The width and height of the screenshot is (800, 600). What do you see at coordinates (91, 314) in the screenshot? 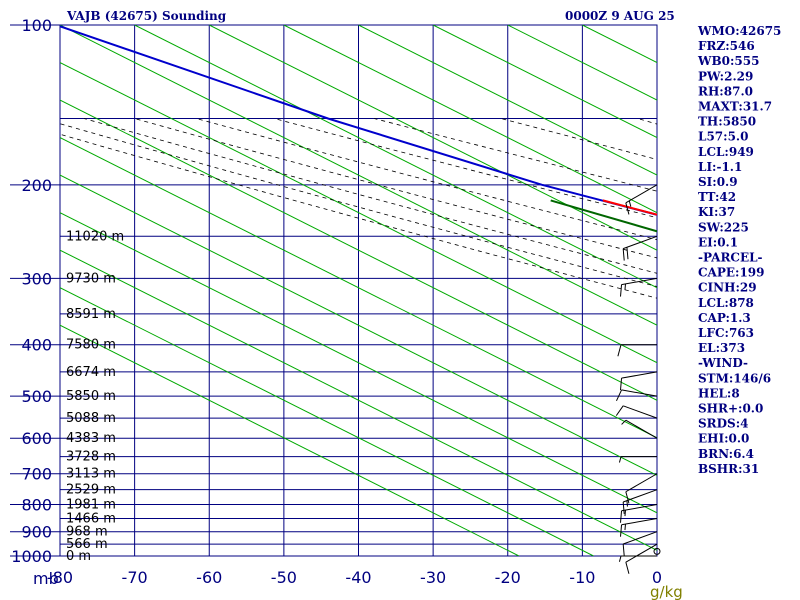
I see `height-label: 8591 m` at bounding box center [91, 314].